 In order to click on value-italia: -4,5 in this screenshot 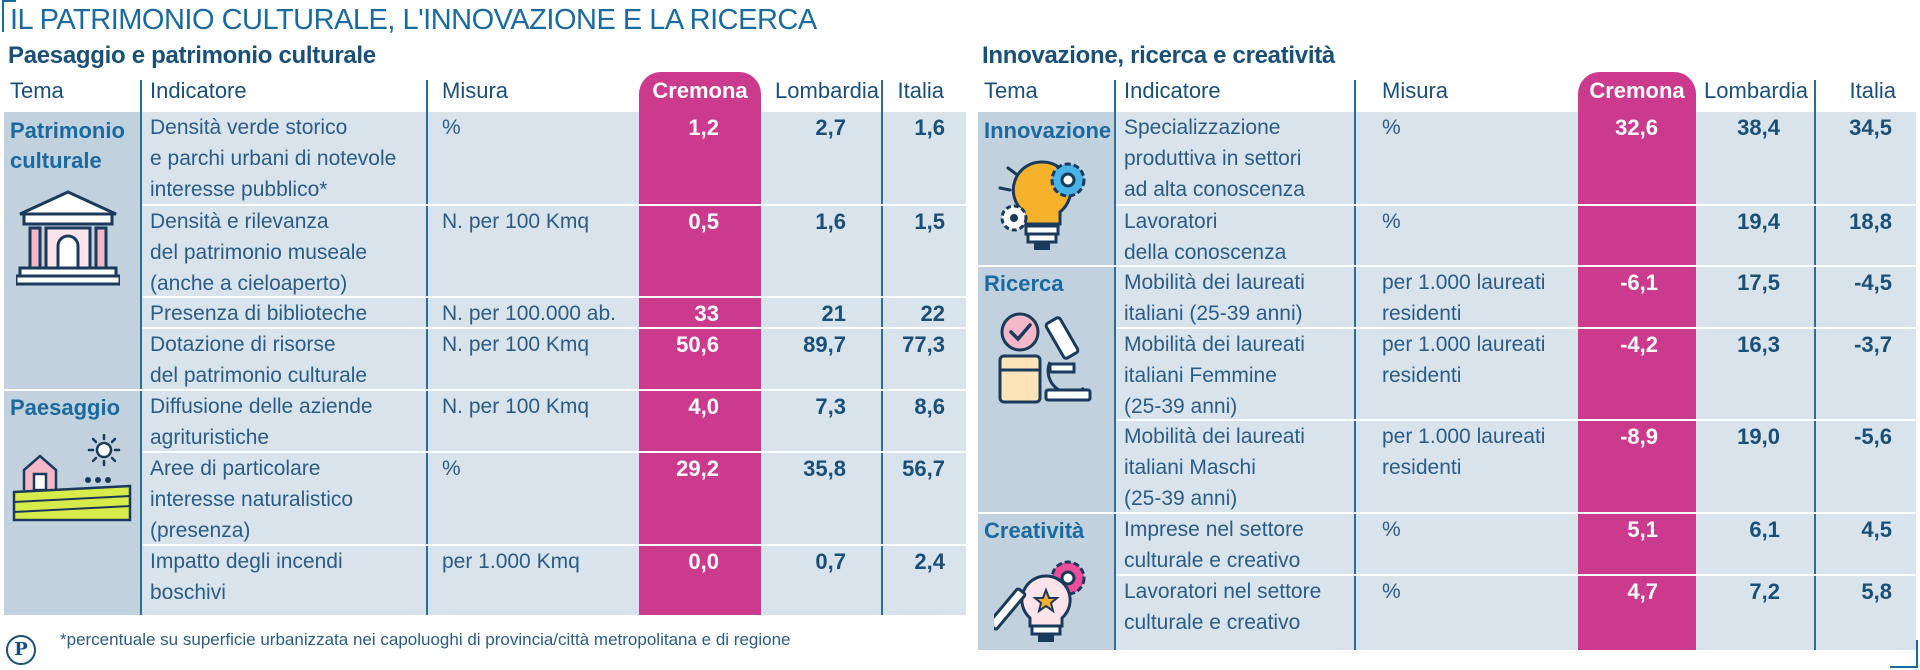, I will do `click(1873, 282)`.